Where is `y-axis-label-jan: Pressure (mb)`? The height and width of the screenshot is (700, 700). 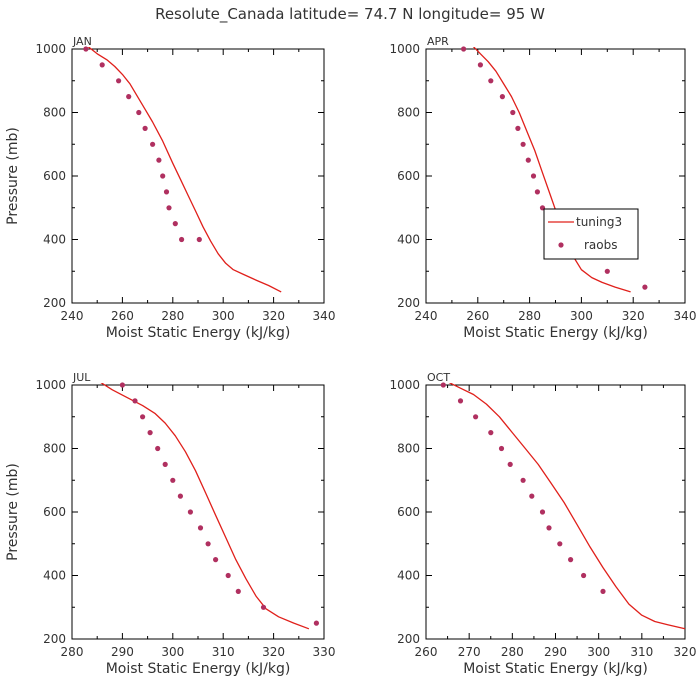 y-axis-label-jan: Pressure (mb) is located at coordinates (13, 176).